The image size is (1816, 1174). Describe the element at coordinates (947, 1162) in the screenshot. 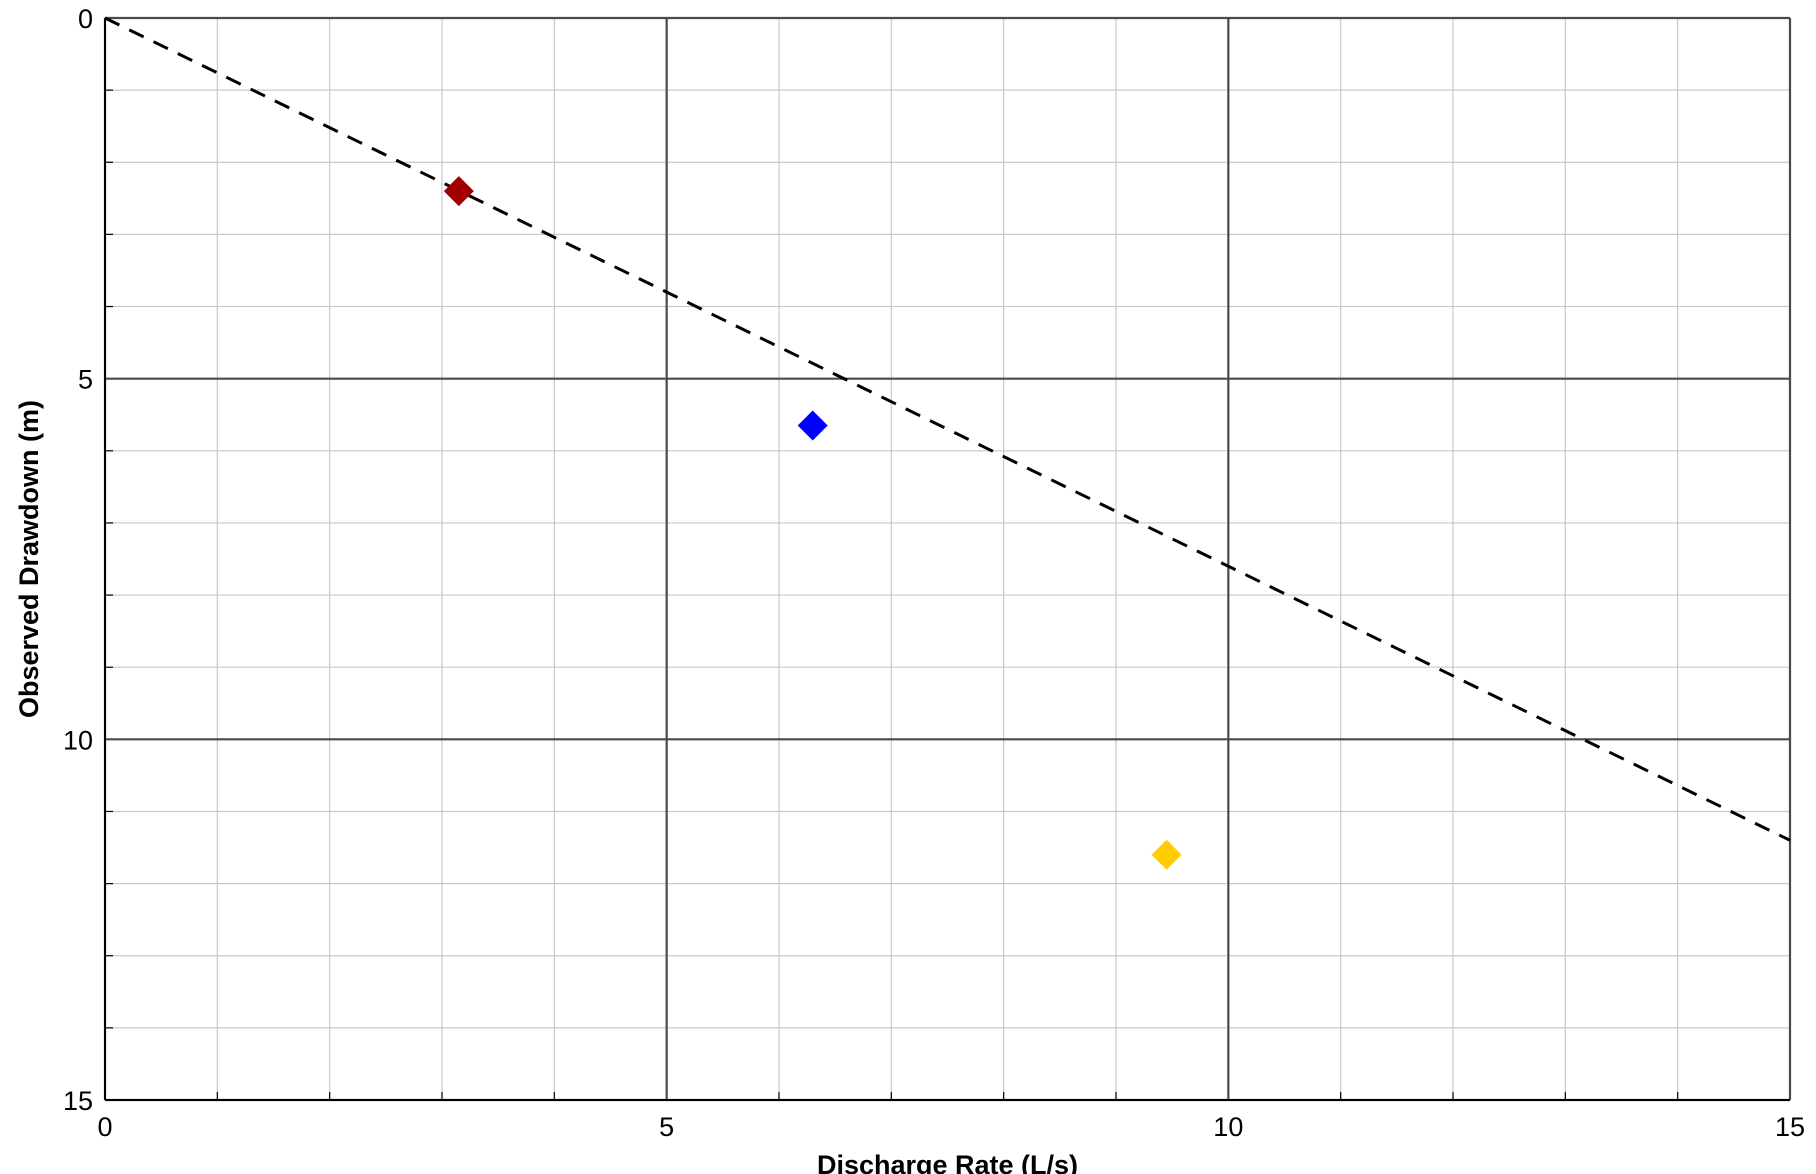

I see `x-axis-title: Discharge Rate (L/s)` at that location.